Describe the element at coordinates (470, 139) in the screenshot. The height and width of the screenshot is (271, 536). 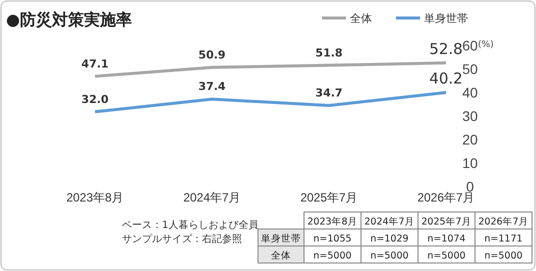
I see `y-tick-label: 20` at that location.